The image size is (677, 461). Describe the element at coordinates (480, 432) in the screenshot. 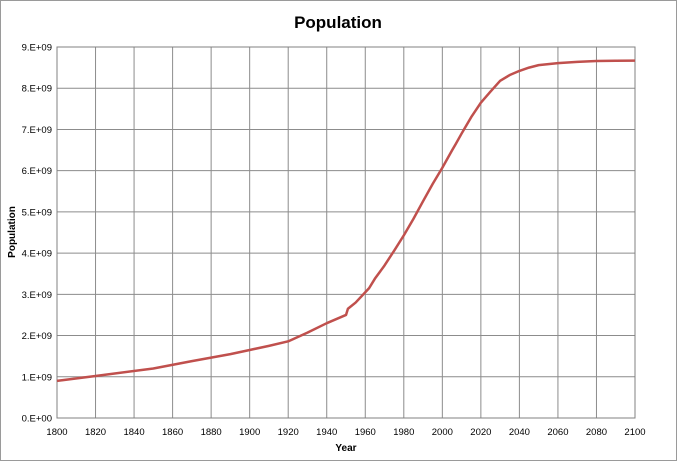

I see `x-tick-label: 2020` at that location.